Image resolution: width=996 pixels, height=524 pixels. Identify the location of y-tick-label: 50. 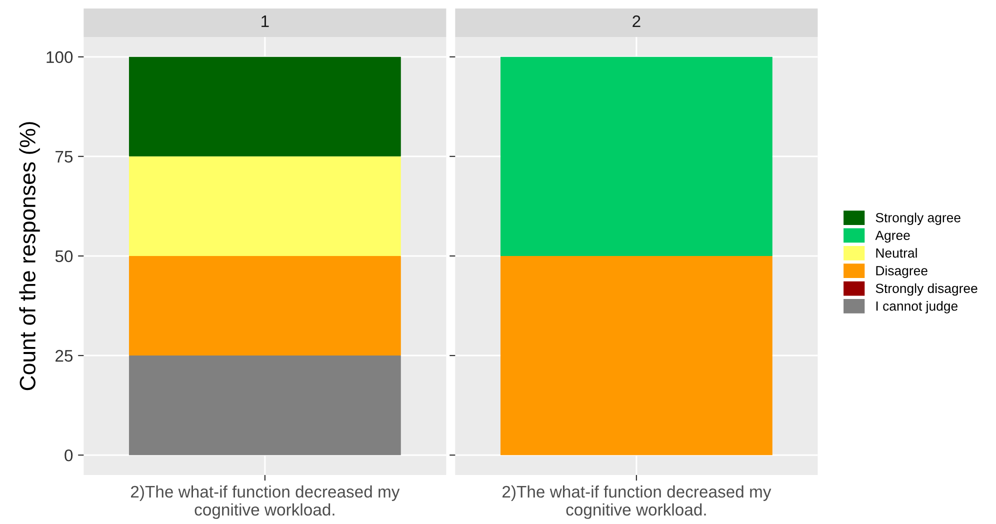
(64, 256).